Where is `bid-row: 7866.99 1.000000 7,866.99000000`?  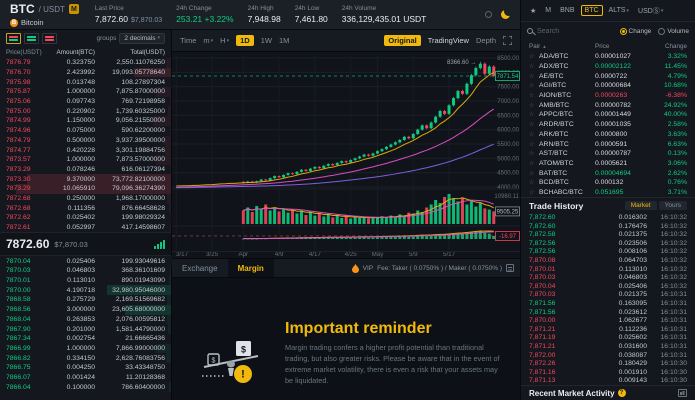 bid-row: 7866.99 1.000000 7,866.99000000 is located at coordinates (85, 348).